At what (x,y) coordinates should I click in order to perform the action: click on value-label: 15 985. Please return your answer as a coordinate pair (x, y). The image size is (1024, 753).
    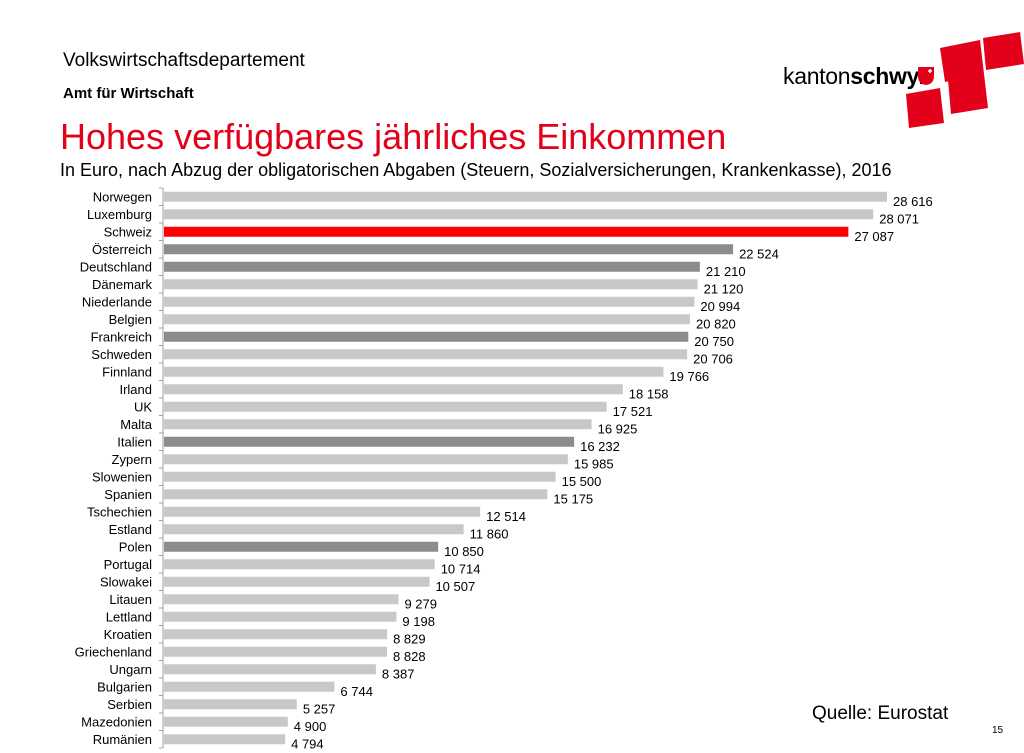
    Looking at the image, I should click on (594, 463).